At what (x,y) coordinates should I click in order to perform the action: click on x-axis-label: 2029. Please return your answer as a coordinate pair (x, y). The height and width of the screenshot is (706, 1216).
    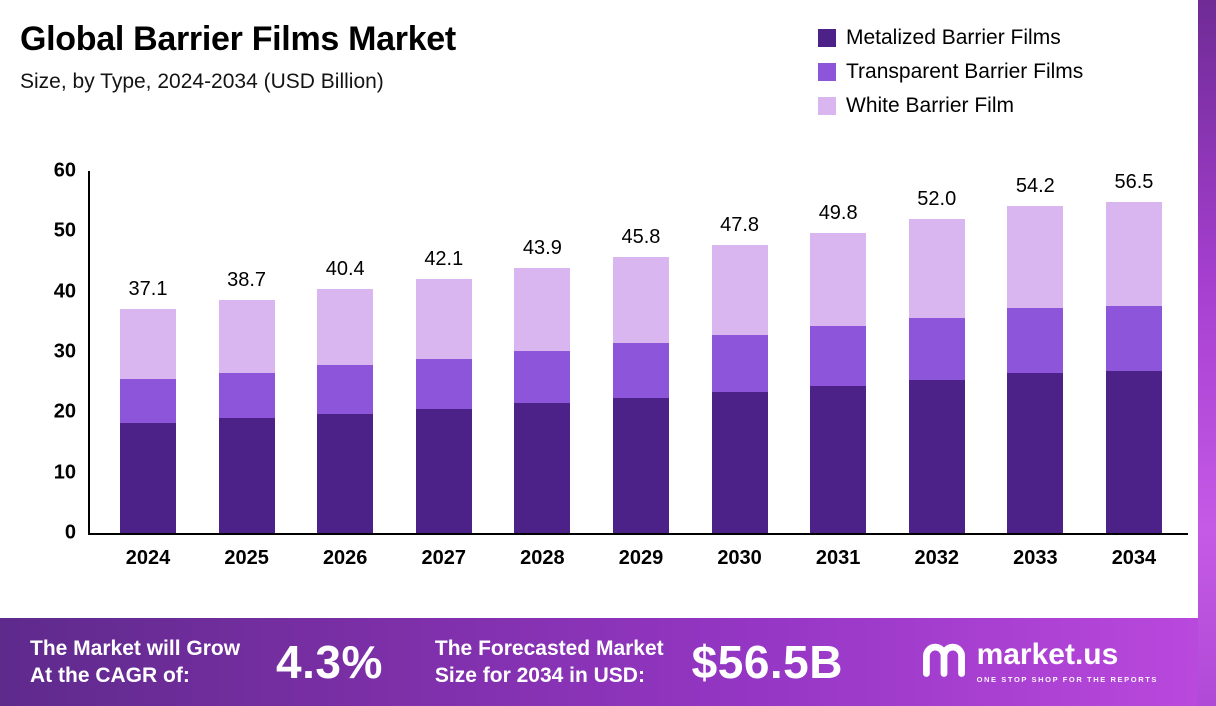
    Looking at the image, I should click on (641, 558).